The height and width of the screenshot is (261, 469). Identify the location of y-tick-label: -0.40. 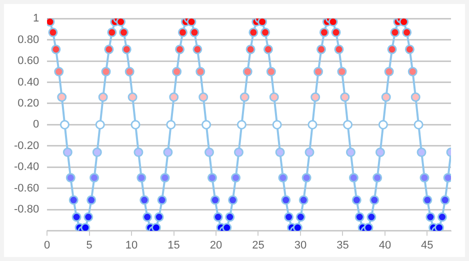
(27, 167).